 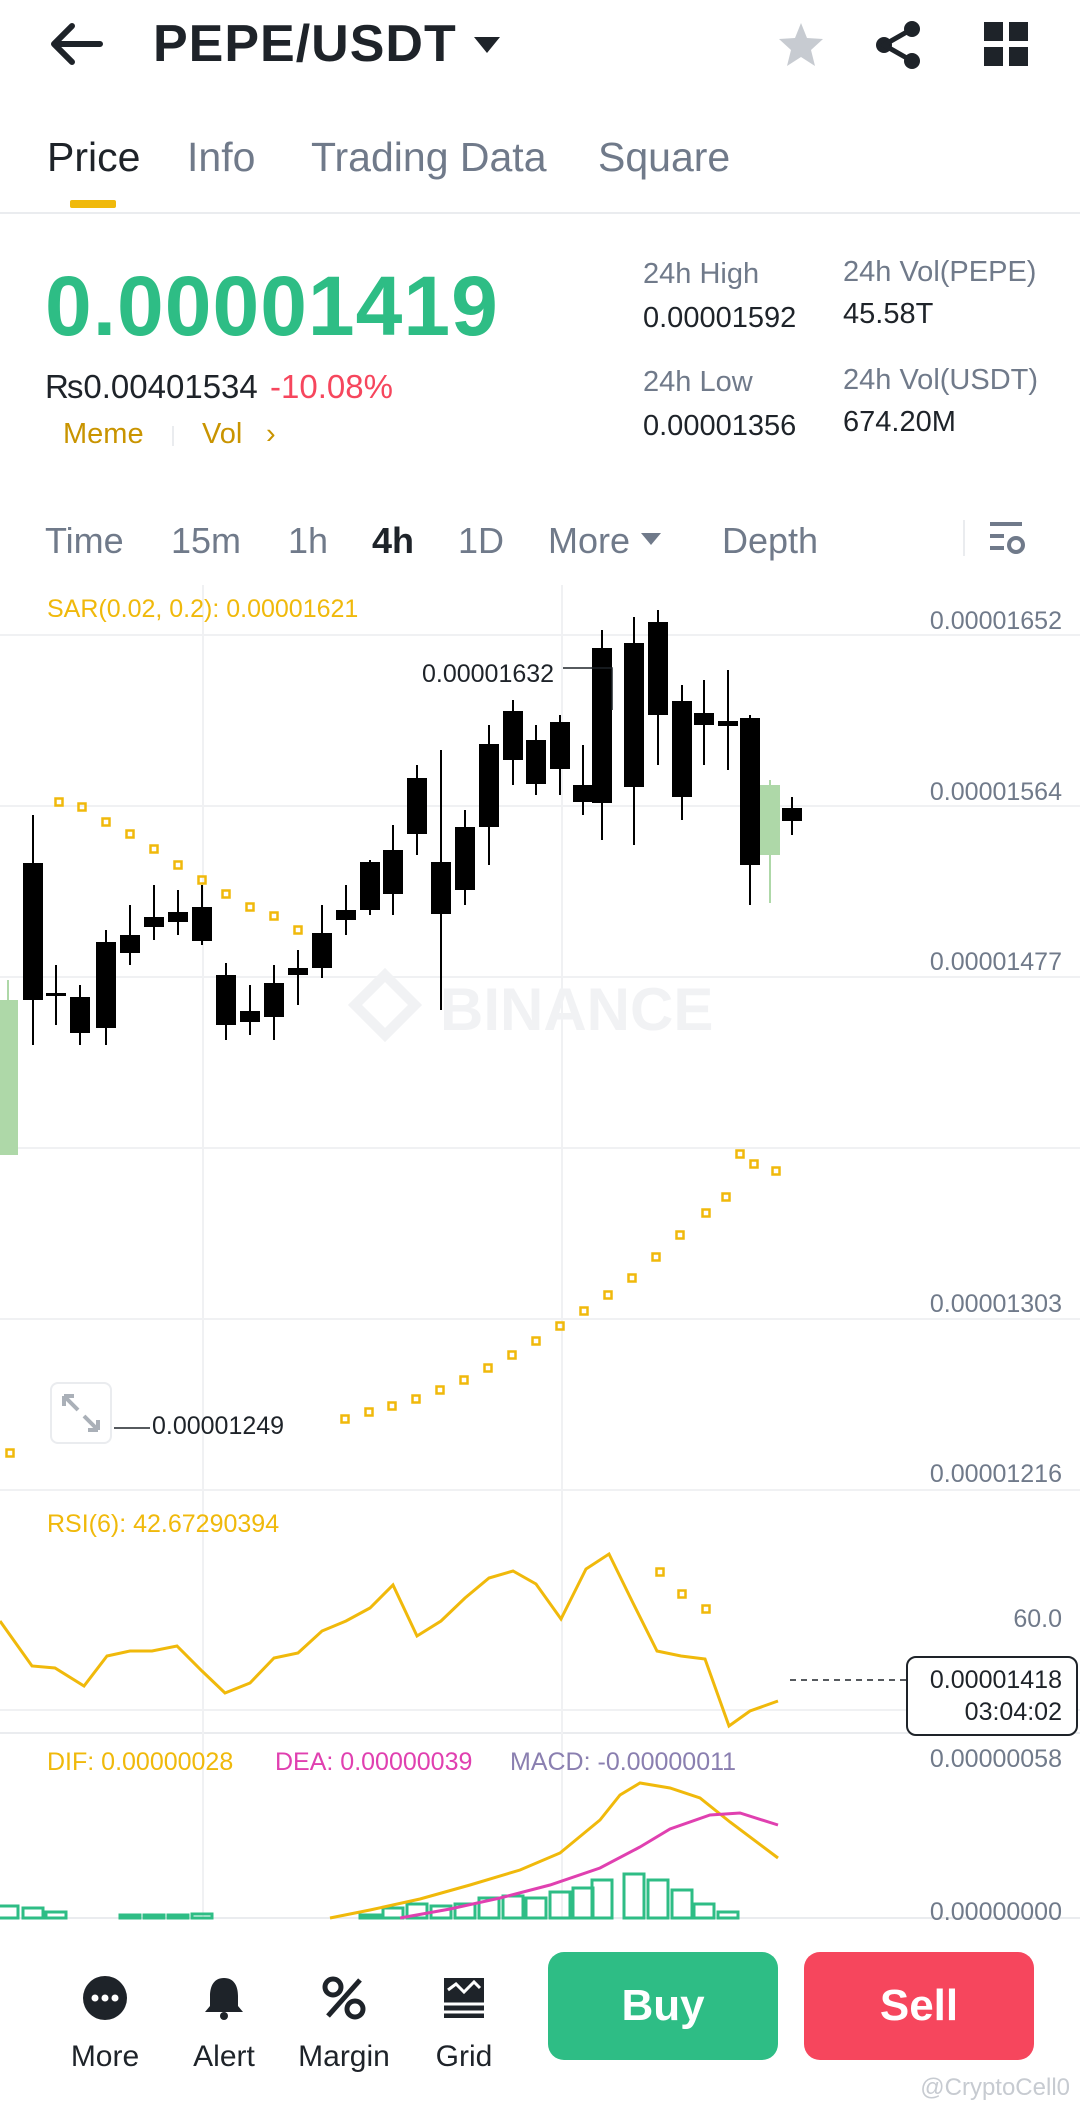 I want to click on divider, so click(x=964, y=538).